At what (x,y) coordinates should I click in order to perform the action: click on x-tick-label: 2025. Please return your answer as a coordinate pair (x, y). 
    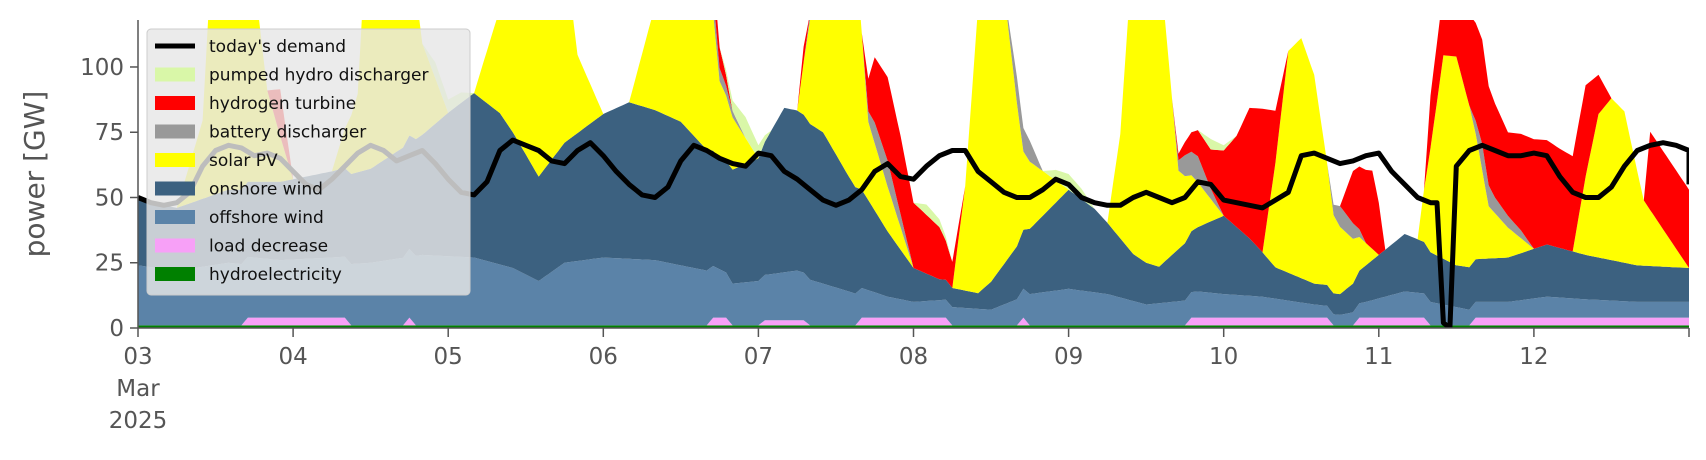
    Looking at the image, I should click on (138, 421).